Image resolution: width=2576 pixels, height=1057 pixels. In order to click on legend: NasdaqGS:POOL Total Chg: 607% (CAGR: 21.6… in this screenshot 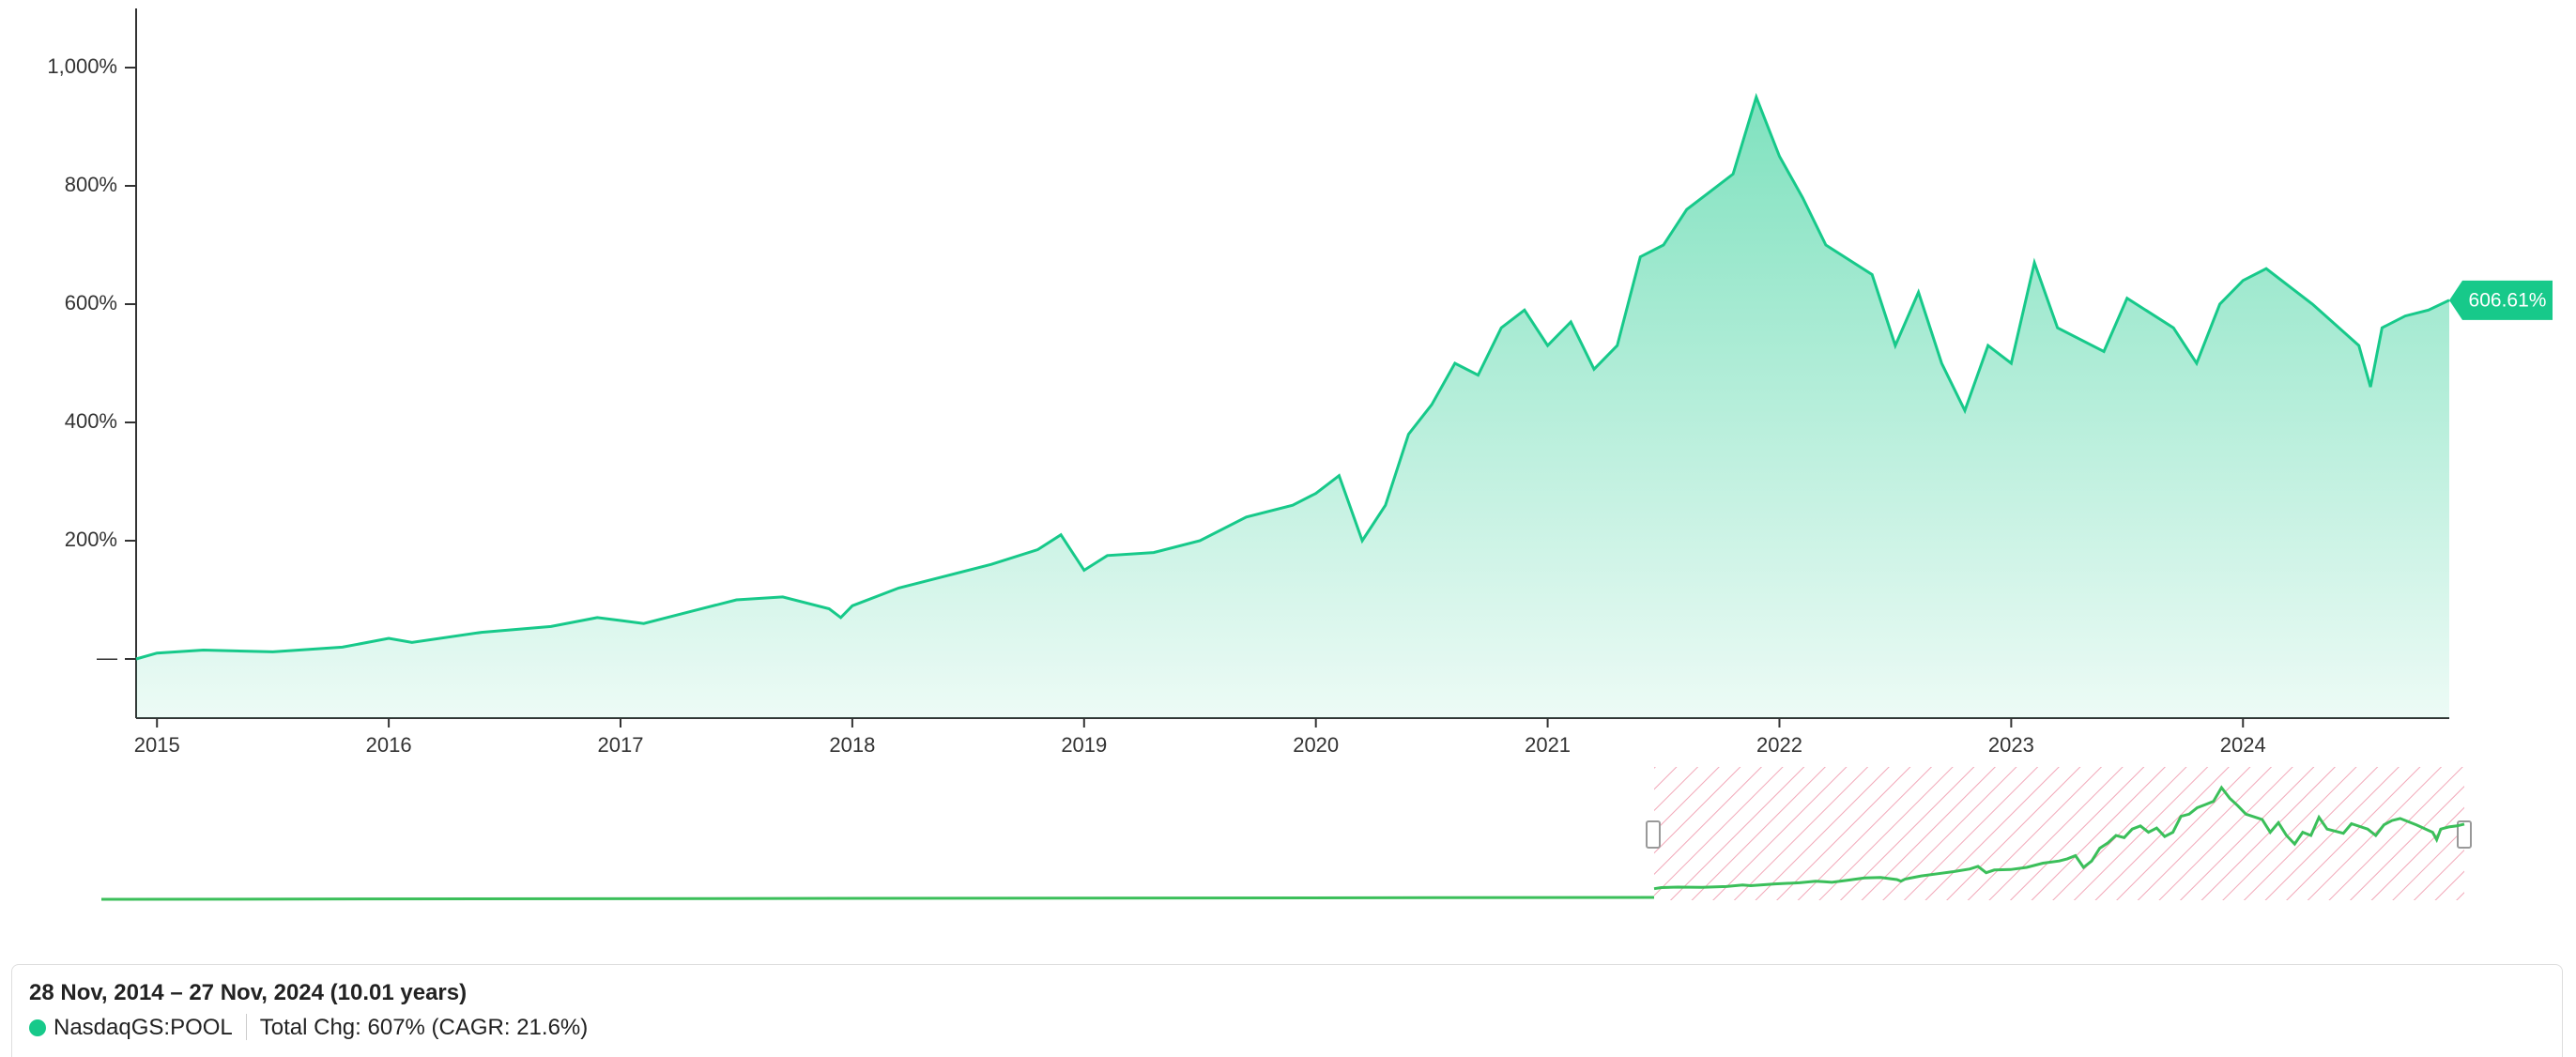, I will do `click(1287, 1027)`.